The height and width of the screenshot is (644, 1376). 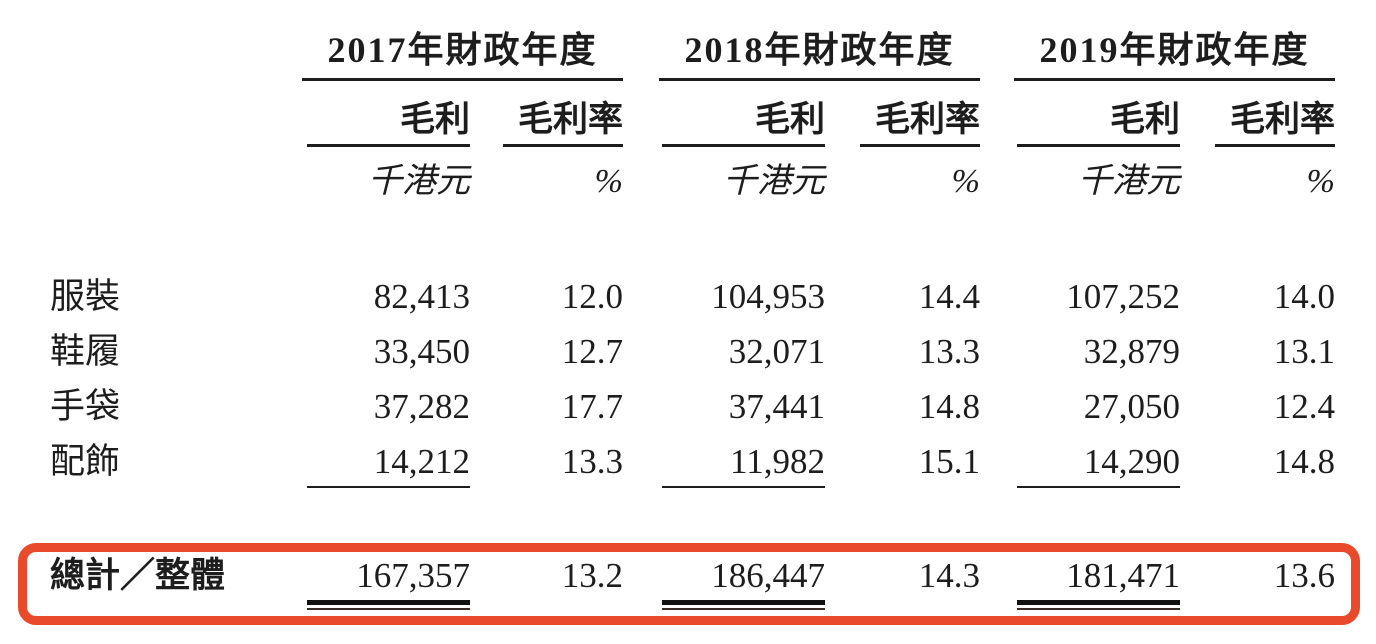 I want to click on table-row-apparel: 服裝 82,413 12.0 104,953 14.4 107,252 14.0, so click(x=670, y=297).